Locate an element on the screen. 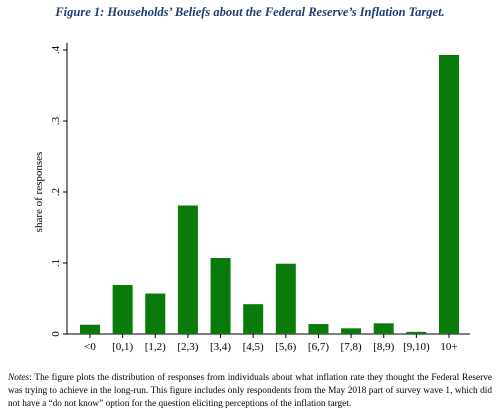 This screenshot has height=419, width=500. x-tick-label: [3,4) is located at coordinates (220, 347).